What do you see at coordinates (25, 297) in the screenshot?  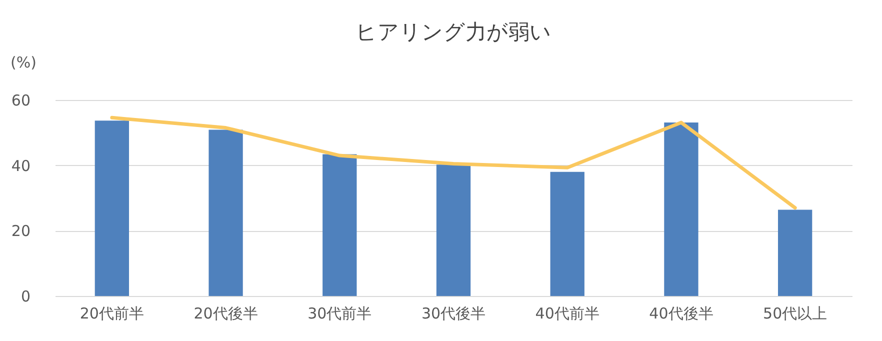 I see `y-tick-label: 0` at bounding box center [25, 297].